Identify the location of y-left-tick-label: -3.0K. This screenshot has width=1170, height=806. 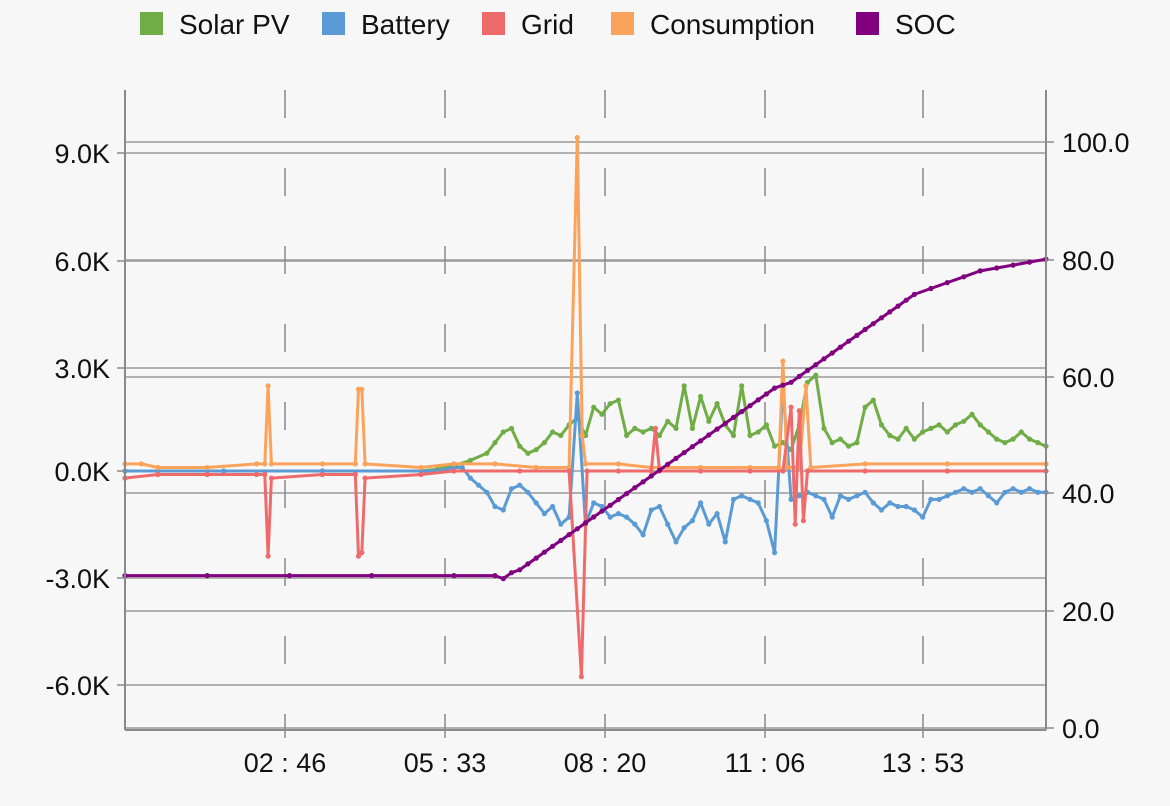
(77, 579).